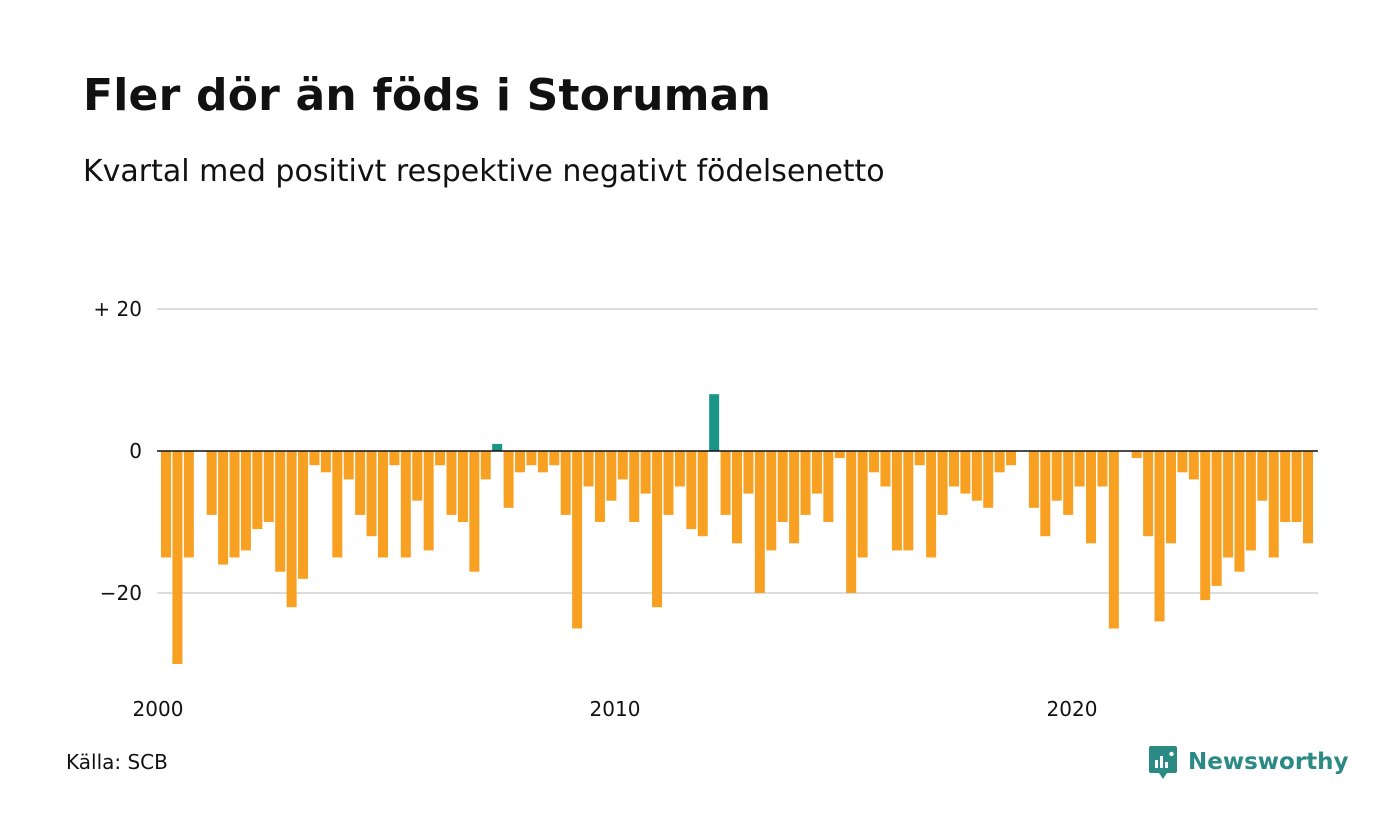 The width and height of the screenshot is (1400, 840). What do you see at coordinates (117, 451) in the screenshot?
I see `y-axis-ticks: + 20 0 −20` at bounding box center [117, 451].